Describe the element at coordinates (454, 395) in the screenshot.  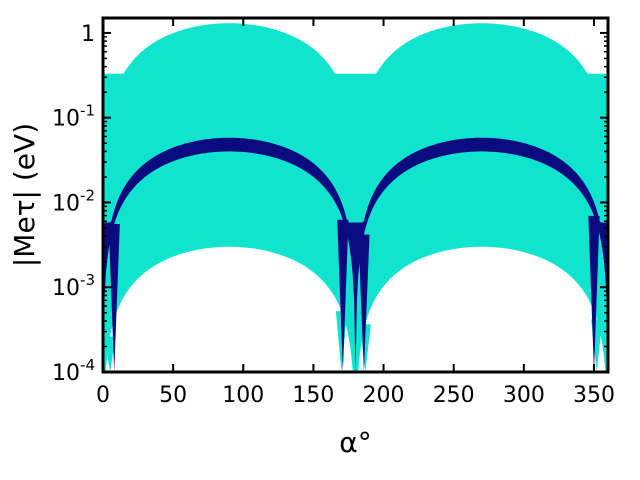
I see `x-tick-label-5: 250` at that location.